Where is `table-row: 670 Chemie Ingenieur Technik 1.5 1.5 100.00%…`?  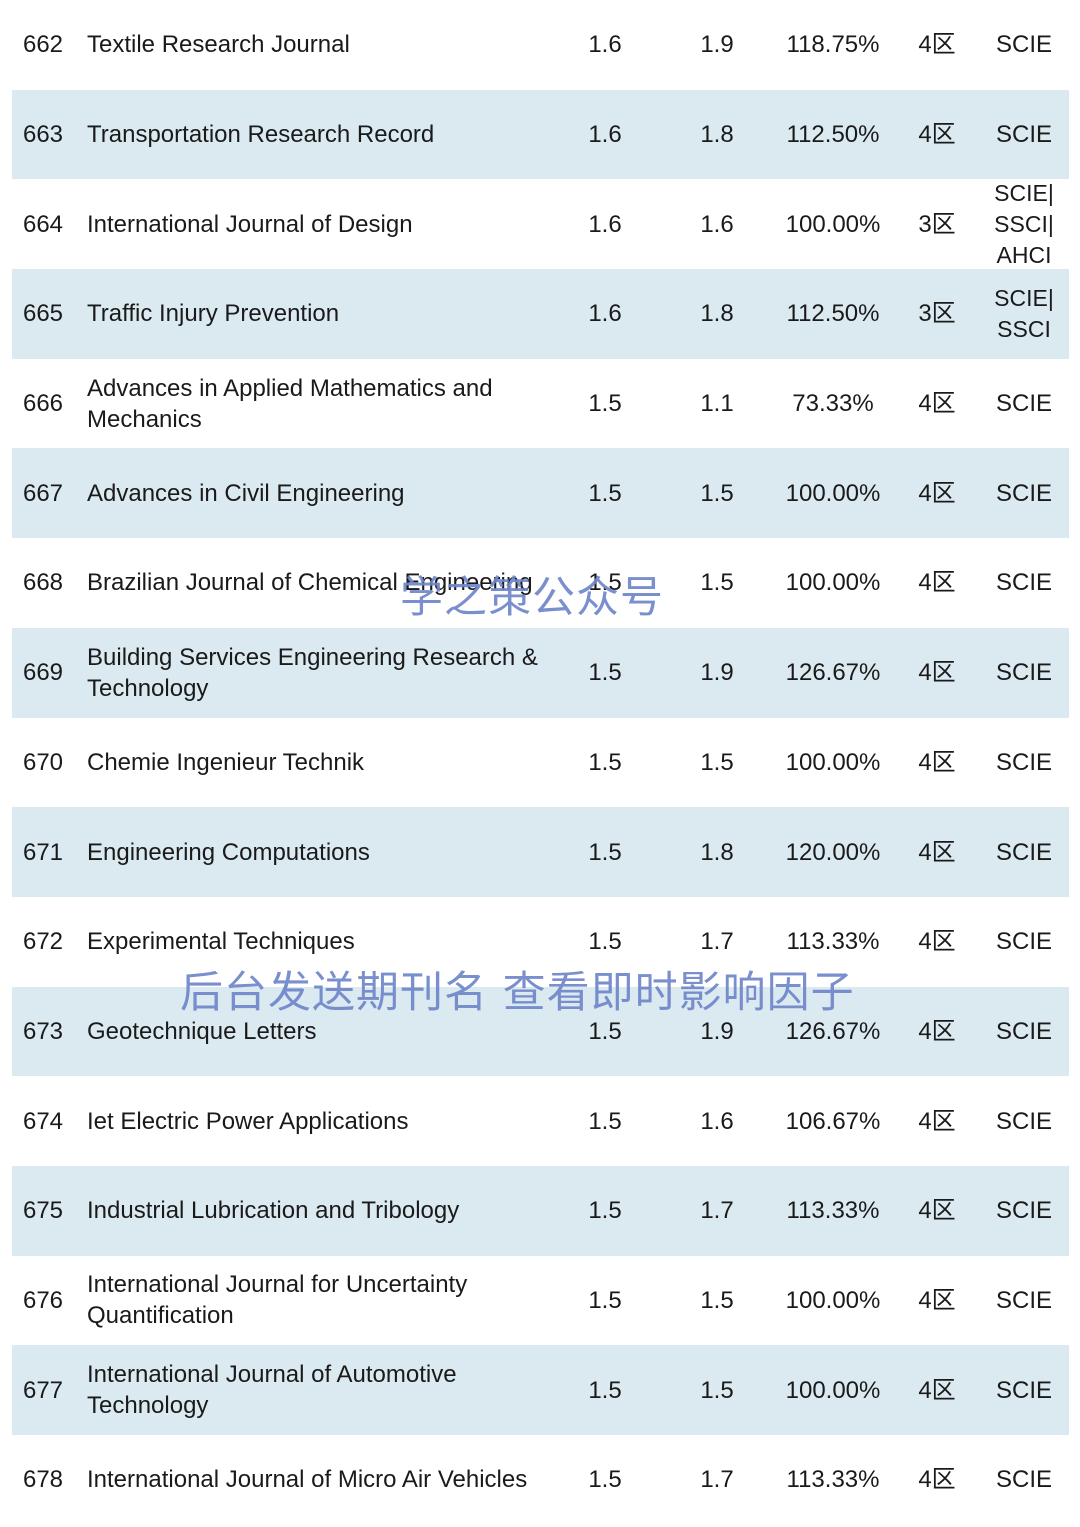 table-row: 670 Chemie Ingenieur Technik 1.5 1.5 100.00%… is located at coordinates (540, 763).